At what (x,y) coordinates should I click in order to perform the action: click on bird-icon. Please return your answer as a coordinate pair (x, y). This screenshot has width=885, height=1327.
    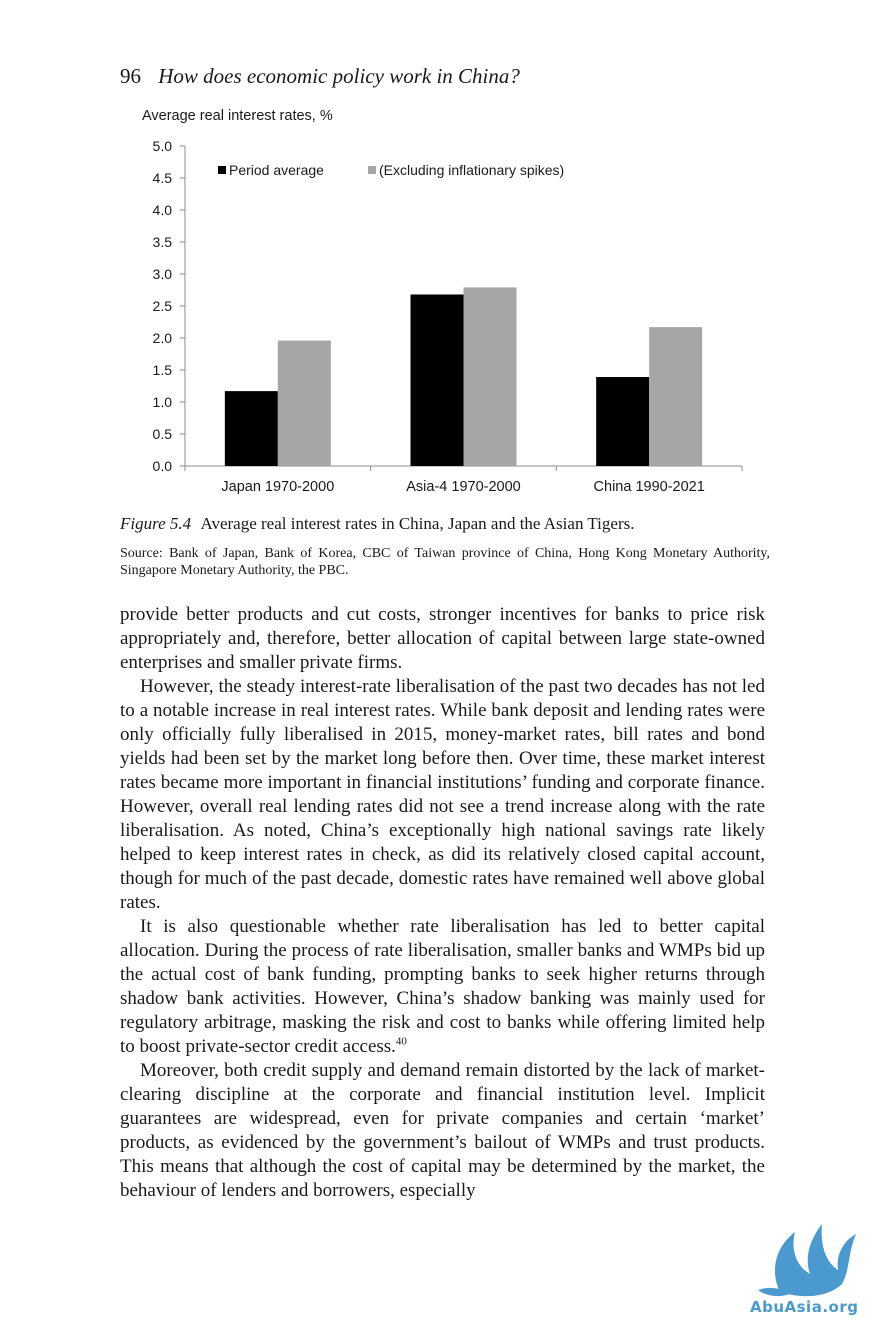
    Looking at the image, I should click on (807, 1260).